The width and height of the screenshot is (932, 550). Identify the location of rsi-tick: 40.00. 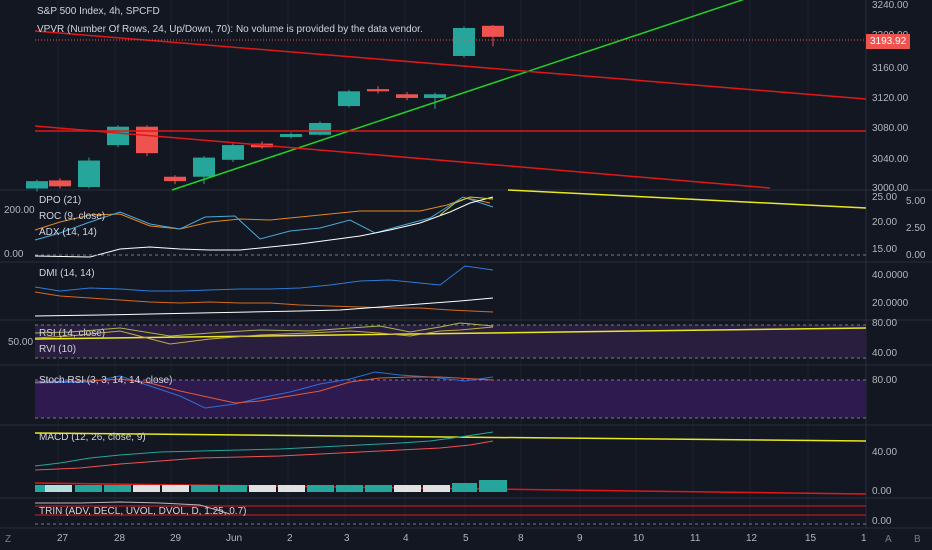
(885, 353).